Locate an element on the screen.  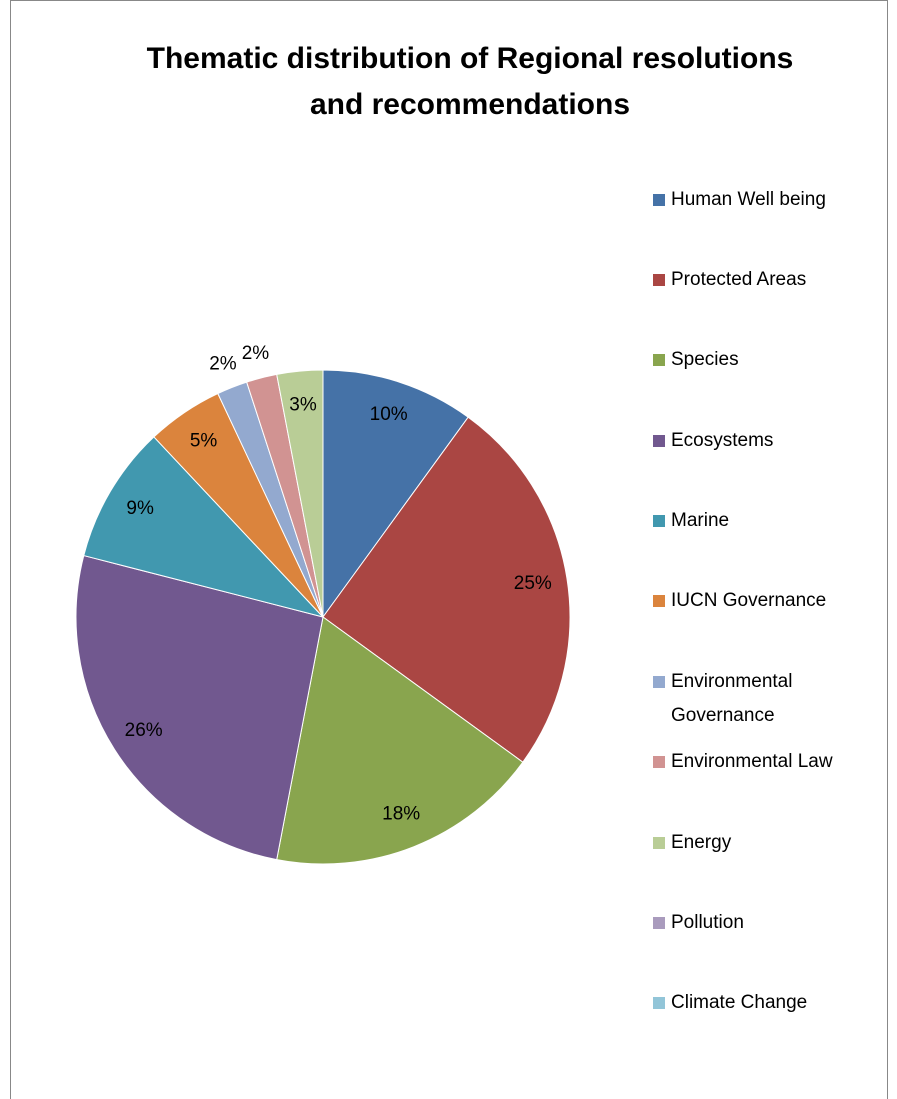
legend-label: IUCN Governance is located at coordinates (749, 600).